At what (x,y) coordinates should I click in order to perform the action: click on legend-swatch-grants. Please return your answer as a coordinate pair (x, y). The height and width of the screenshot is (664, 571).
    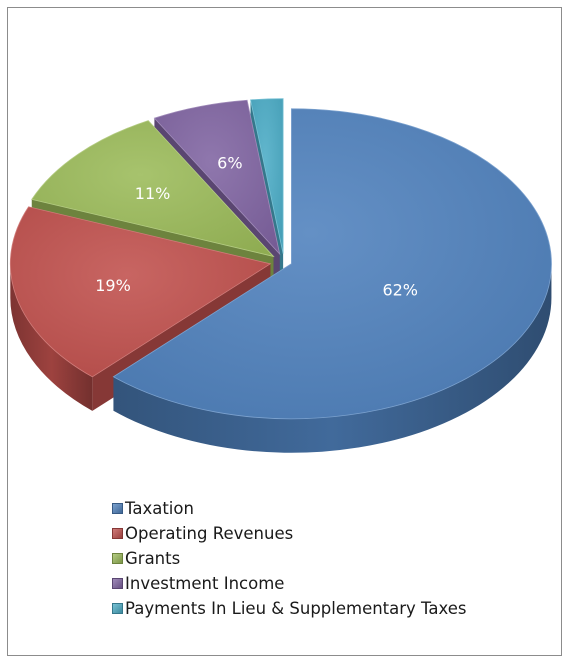
    Looking at the image, I should click on (117, 558).